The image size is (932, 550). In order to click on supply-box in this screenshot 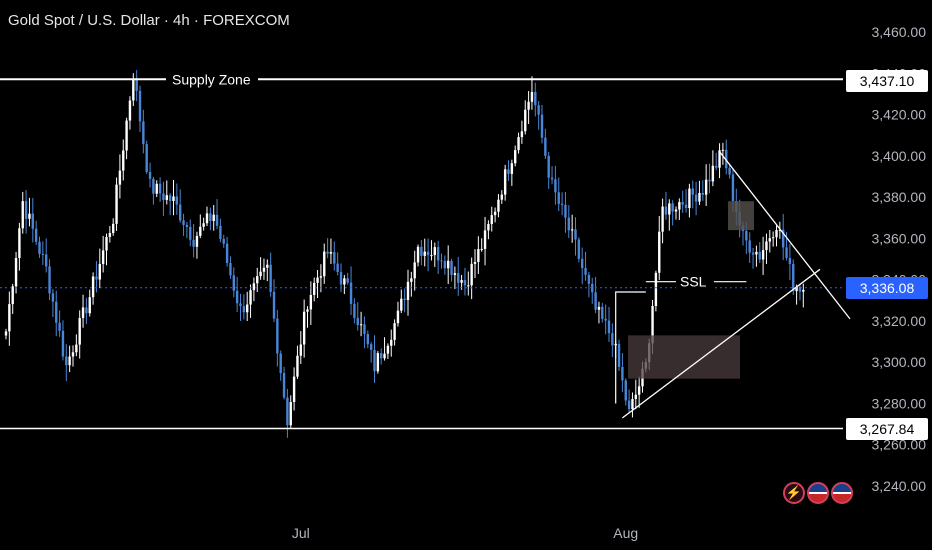, I will do `click(741, 216)`.